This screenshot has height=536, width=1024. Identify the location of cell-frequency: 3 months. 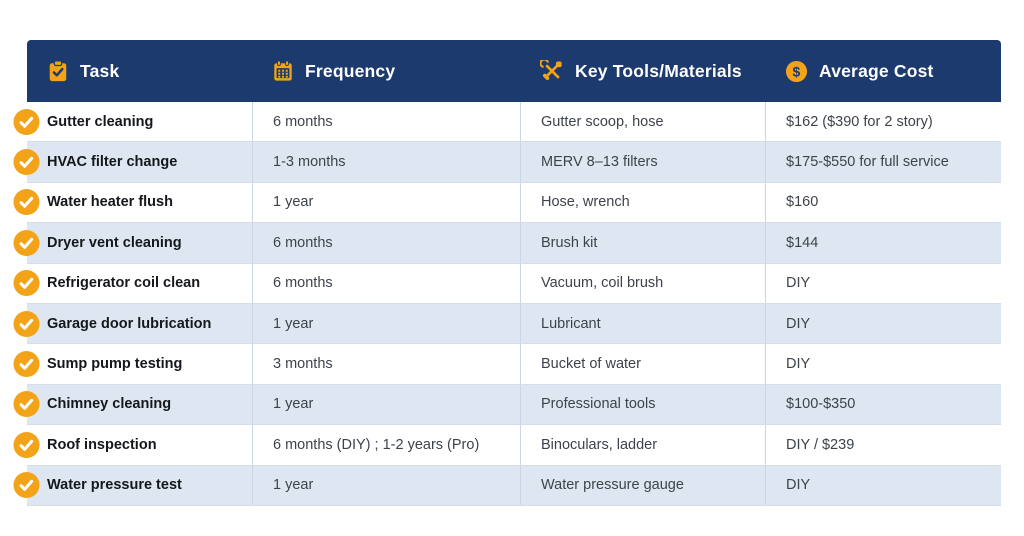
(386, 364).